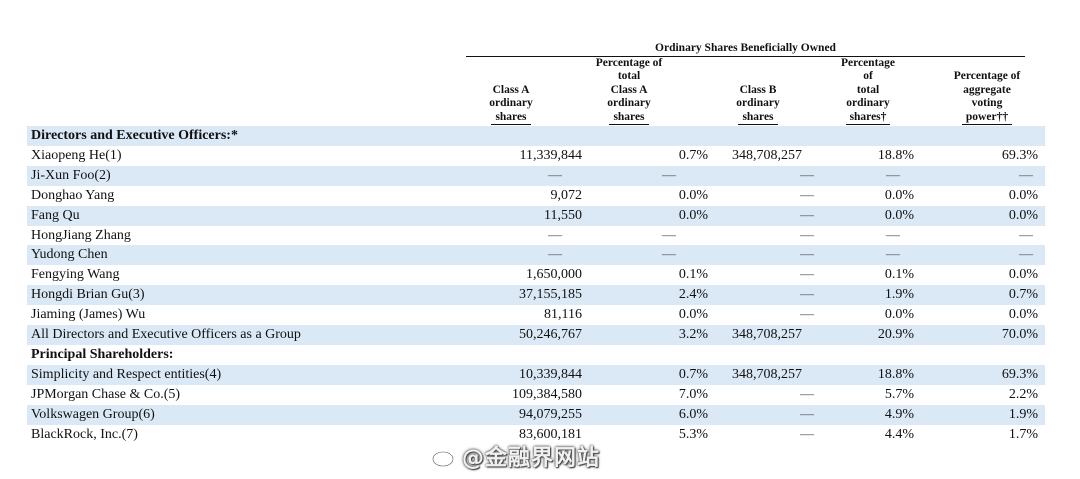  I want to click on pct-total: 5.7%, so click(899, 394).